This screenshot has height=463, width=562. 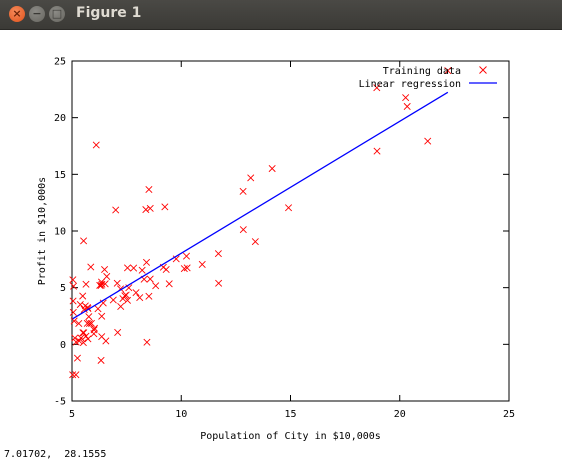 What do you see at coordinates (37, 14) in the screenshot?
I see `minimize-icon: −` at bounding box center [37, 14].